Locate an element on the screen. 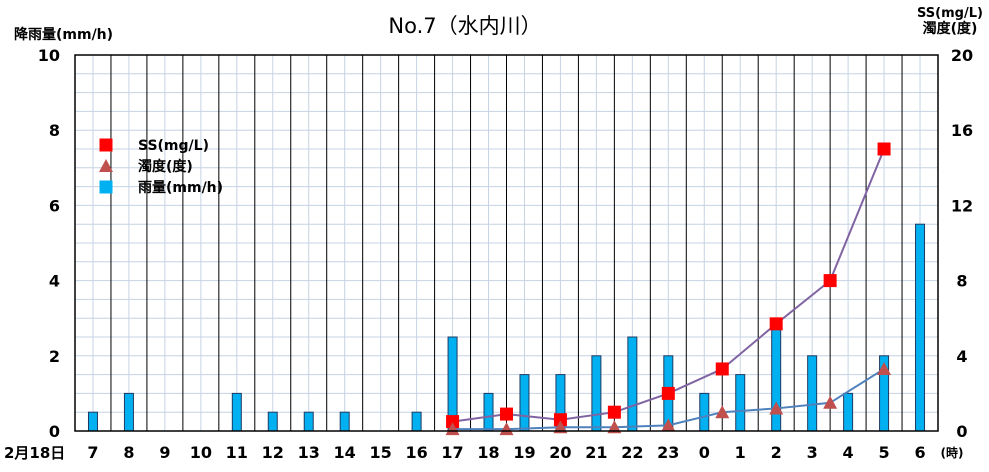 The width and height of the screenshot is (989, 472). legend-label: SS(mg/L) is located at coordinates (173, 146).